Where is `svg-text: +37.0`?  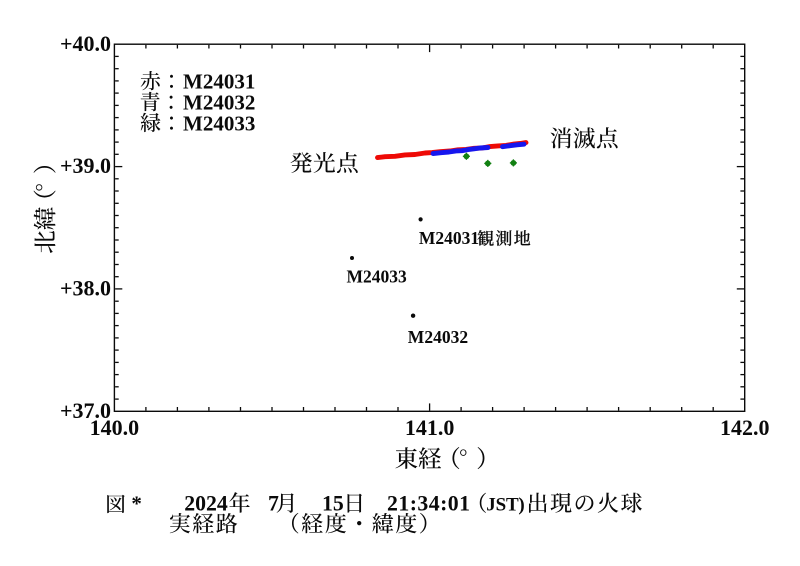 svg-text: +37.0 is located at coordinates (85, 410).